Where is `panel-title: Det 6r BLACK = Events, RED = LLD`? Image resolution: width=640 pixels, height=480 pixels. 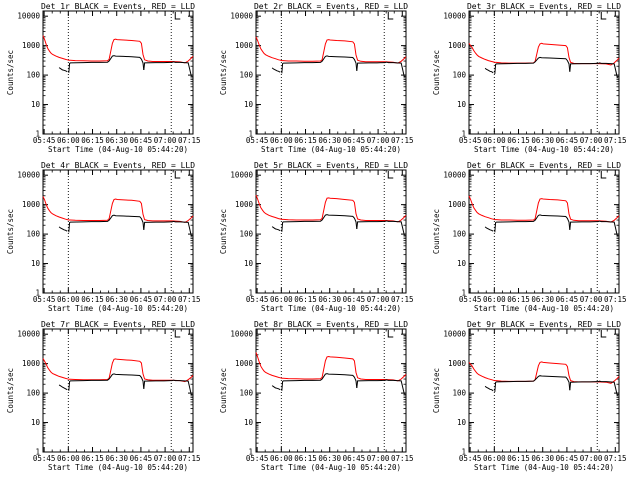 panel-title: Det 6r BLACK = Events, RED = LLD is located at coordinates (544, 165).